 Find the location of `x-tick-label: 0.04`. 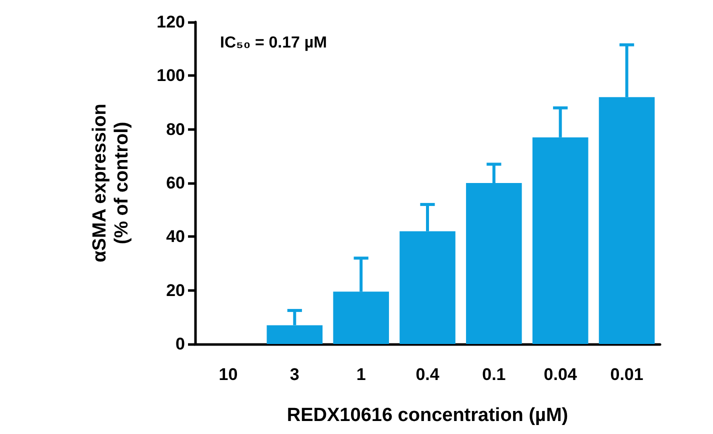

x-tick-label: 0.04 is located at coordinates (561, 374).